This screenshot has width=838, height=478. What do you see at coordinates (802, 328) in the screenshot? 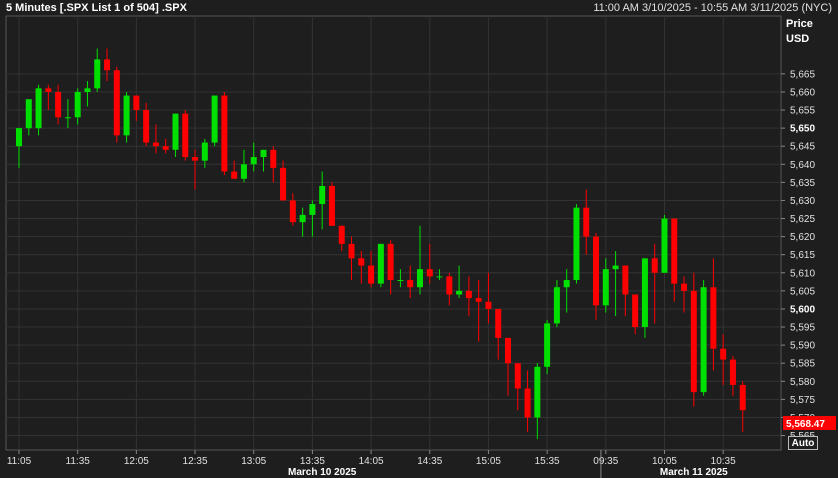
I see `y-tick-label: 5,595` at bounding box center [802, 328].